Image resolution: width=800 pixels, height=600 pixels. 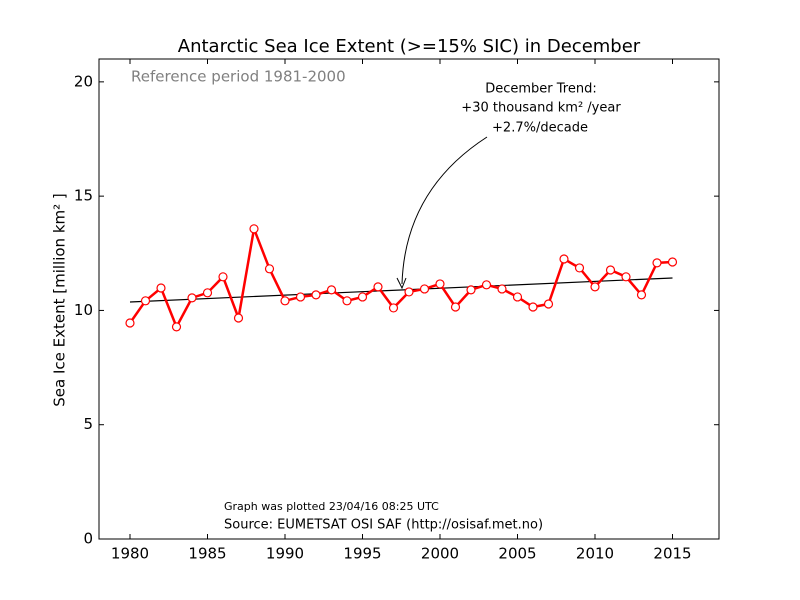 What do you see at coordinates (207, 554) in the screenshot?
I see `x-tick-label: 1985` at bounding box center [207, 554].